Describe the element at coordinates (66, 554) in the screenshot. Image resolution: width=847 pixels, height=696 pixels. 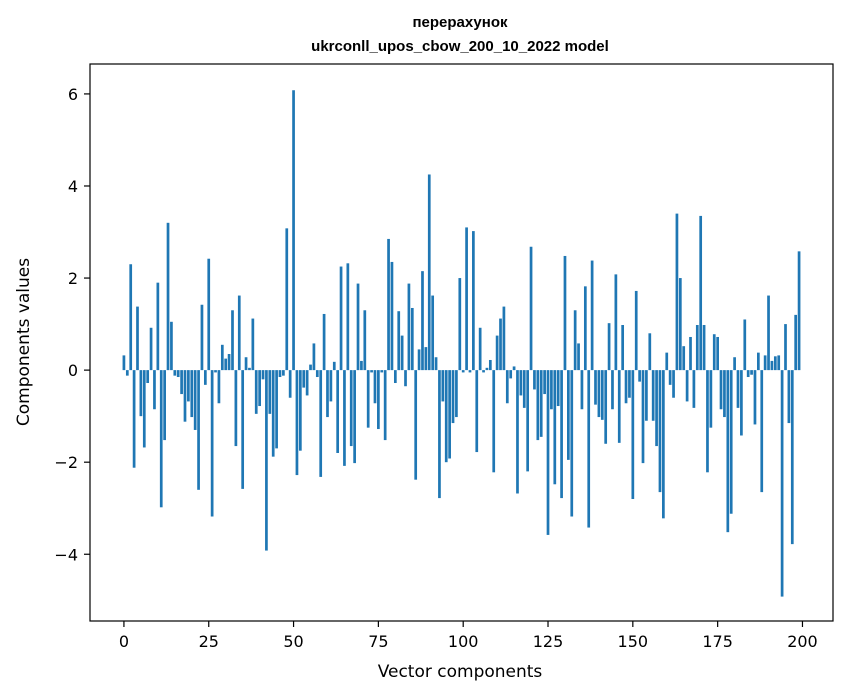
I see `y-tick-label: −4` at that location.